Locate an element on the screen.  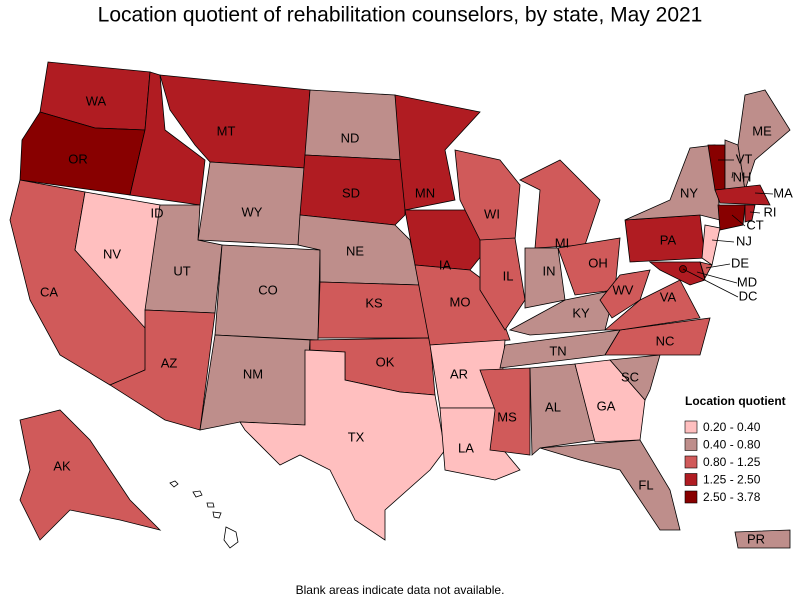
state-label: CT is located at coordinates (754, 224).